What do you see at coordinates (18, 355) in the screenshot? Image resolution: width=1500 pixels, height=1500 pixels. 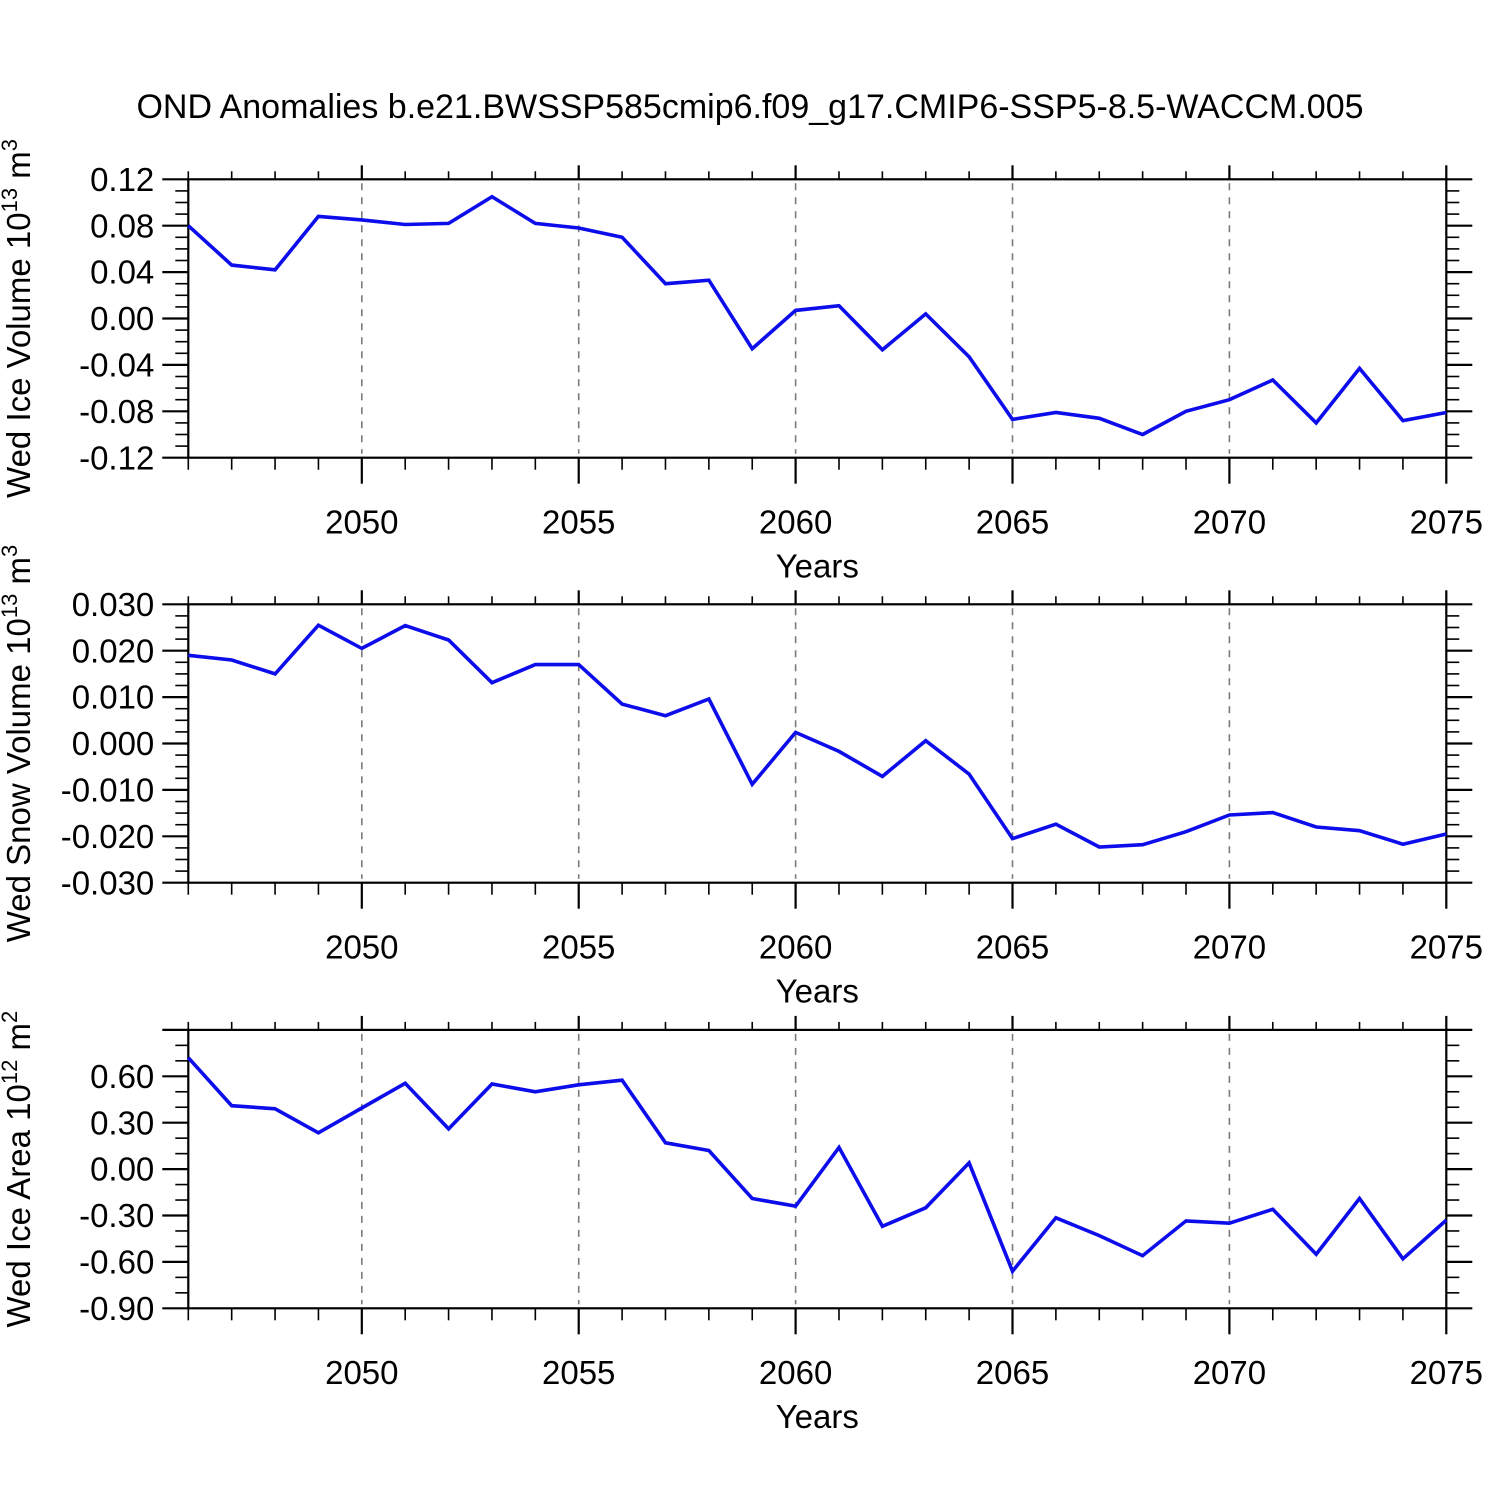 I see `y-axis-title-text: Wed Ice Volume 10` at bounding box center [18, 355].